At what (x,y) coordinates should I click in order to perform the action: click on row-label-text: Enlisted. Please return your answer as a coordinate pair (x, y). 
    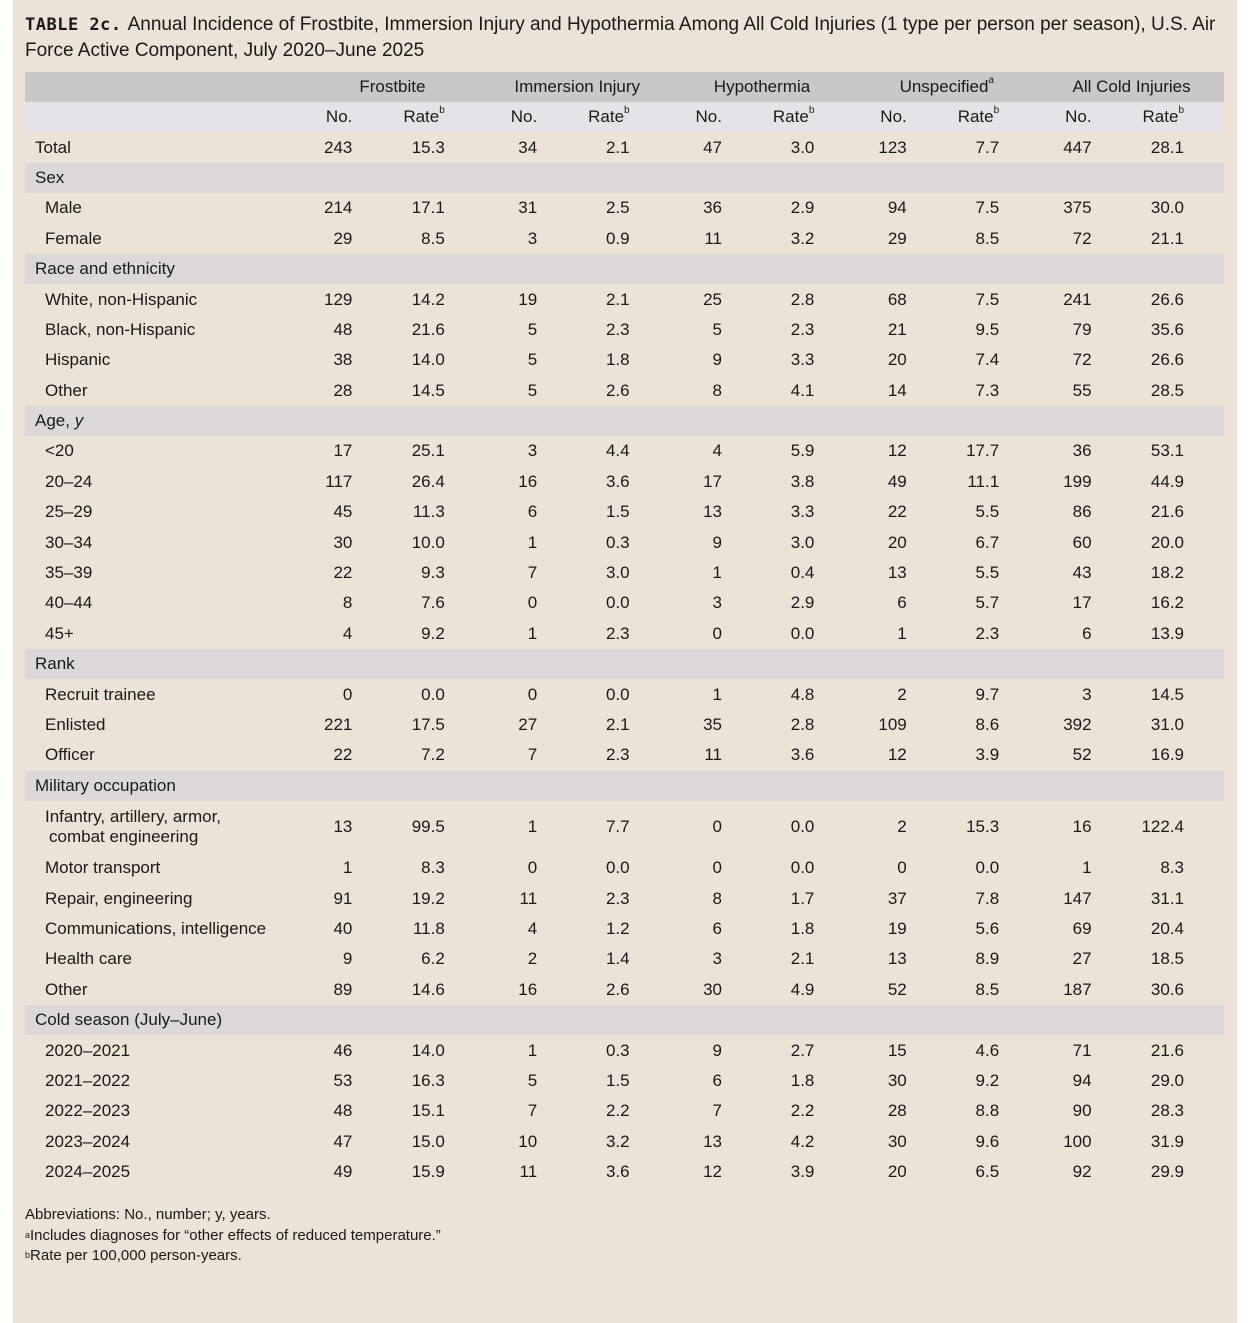
    Looking at the image, I should click on (75, 724).